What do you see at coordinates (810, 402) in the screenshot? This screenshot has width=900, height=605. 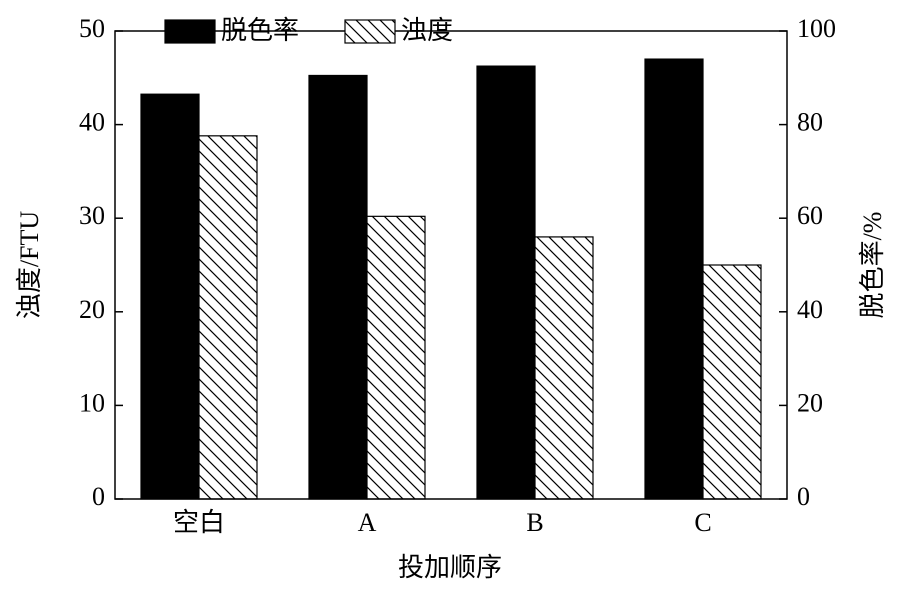 I see `y2-tick-label: 20` at bounding box center [810, 402].